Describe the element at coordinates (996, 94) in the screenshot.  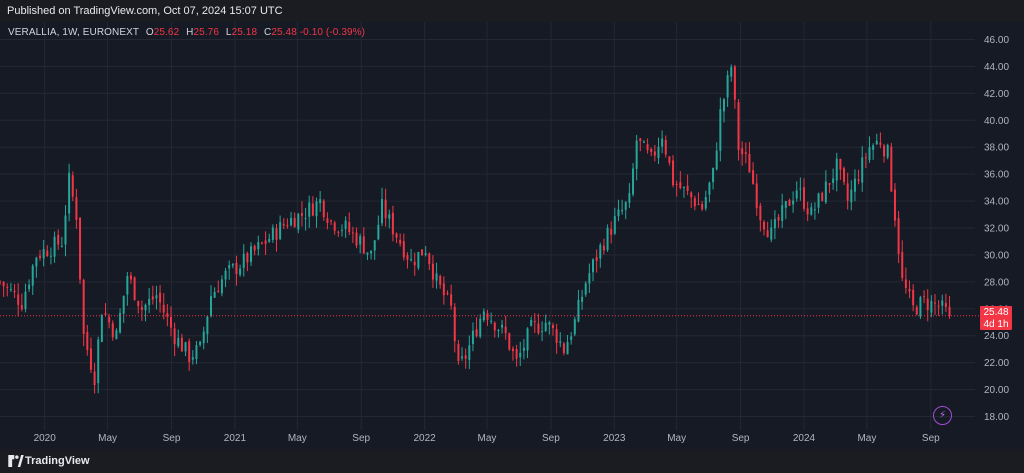
I see `y-tick-label: 42.00` at that location.